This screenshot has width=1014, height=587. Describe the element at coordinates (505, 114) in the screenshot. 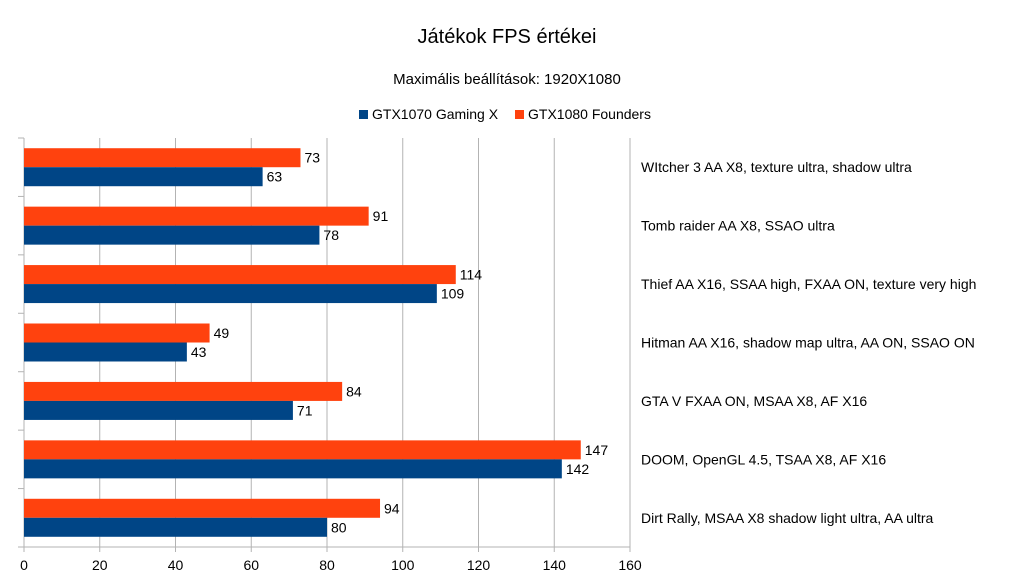

I see `legend: GTX1070 Gaming X GTX1080 Founders` at that location.